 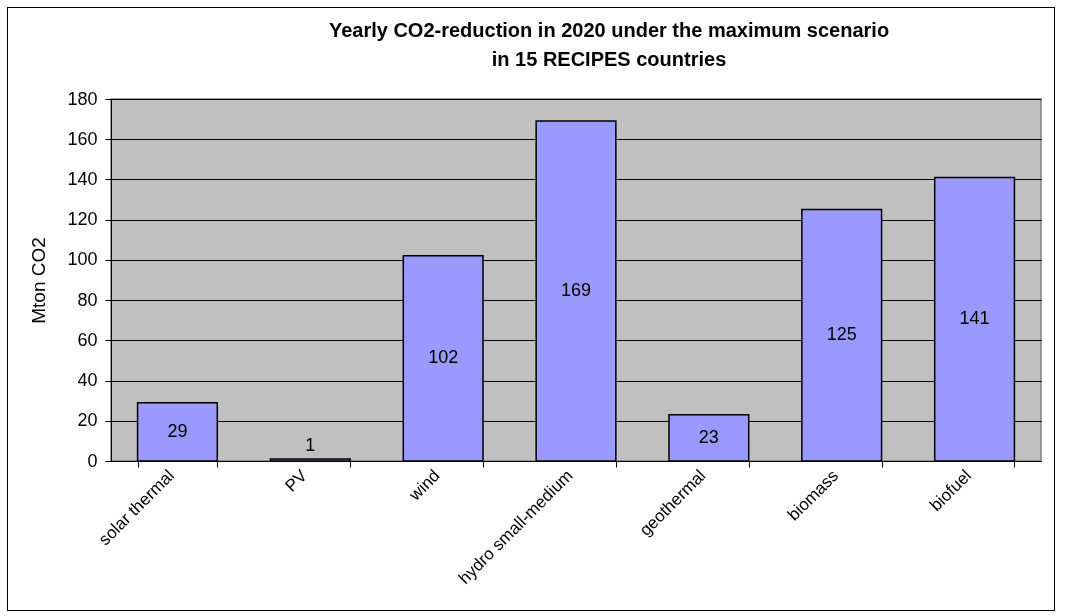 What do you see at coordinates (576, 290) in the screenshot?
I see `data-label: 169` at bounding box center [576, 290].